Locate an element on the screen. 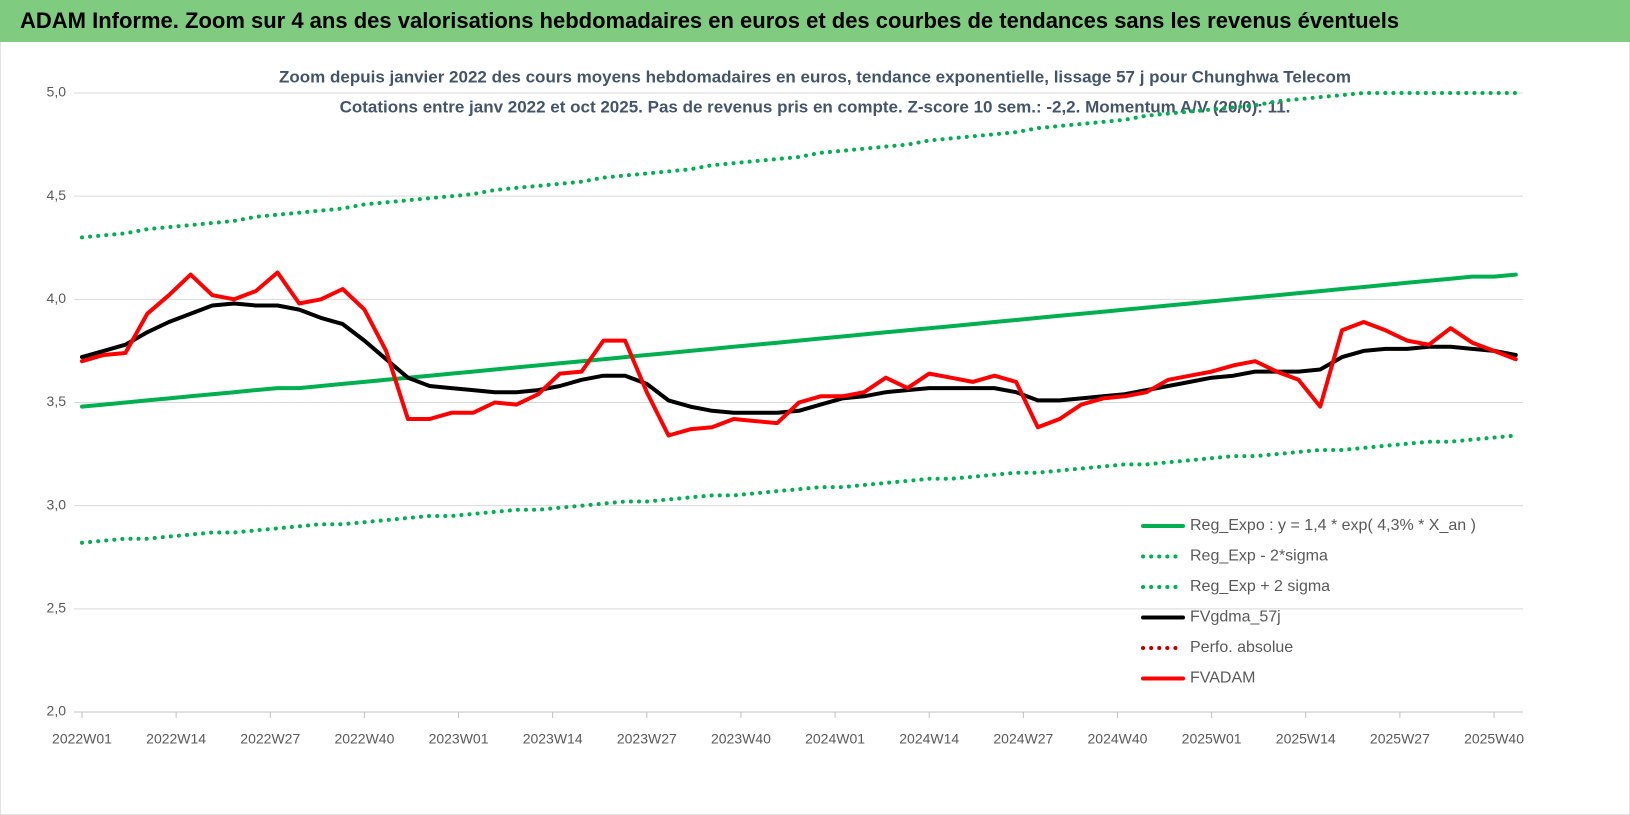 This screenshot has width=1630, height=815. y-tick-label: 4,0 is located at coordinates (57, 298).